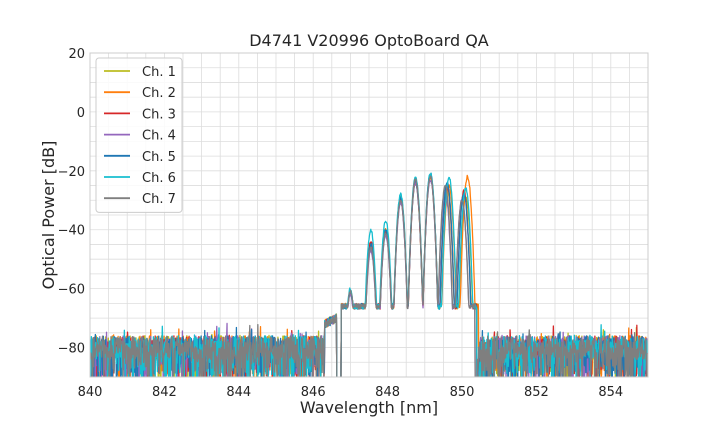 The image size is (720, 432). Describe the element at coordinates (313, 392) in the screenshot. I see `x-tick-label: 846` at that location.